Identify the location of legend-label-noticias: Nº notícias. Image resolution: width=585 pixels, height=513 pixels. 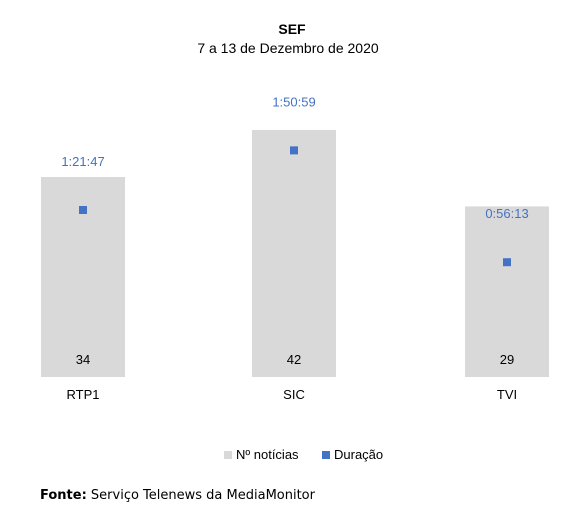
(267, 454).